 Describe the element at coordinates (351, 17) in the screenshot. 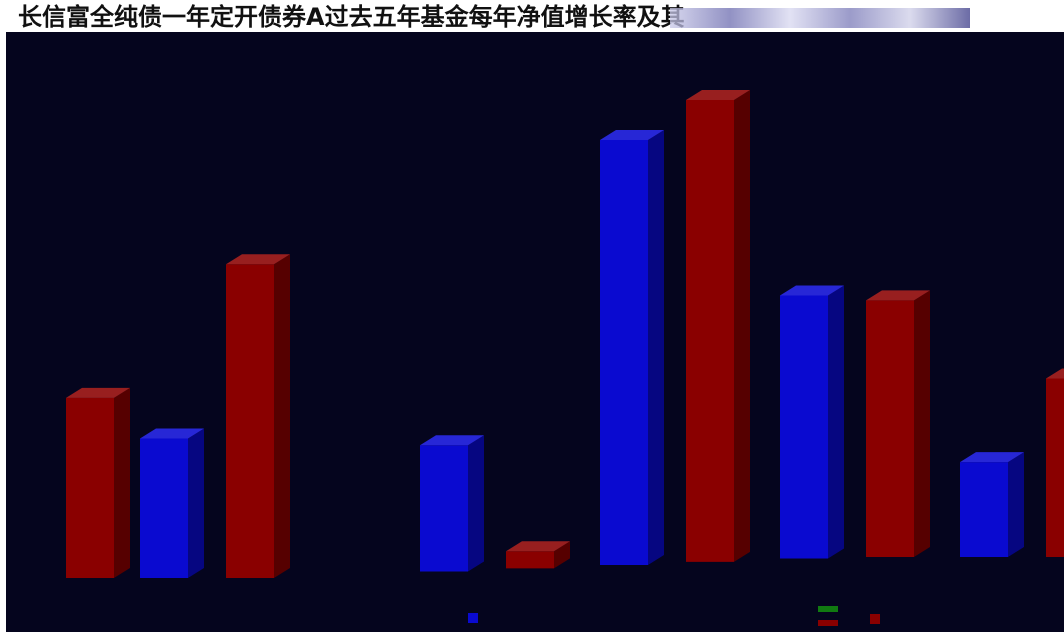

I see `chart-title: 长信富全纯债一年定开债券A过去五年基金每年净值增长率及其` at that location.